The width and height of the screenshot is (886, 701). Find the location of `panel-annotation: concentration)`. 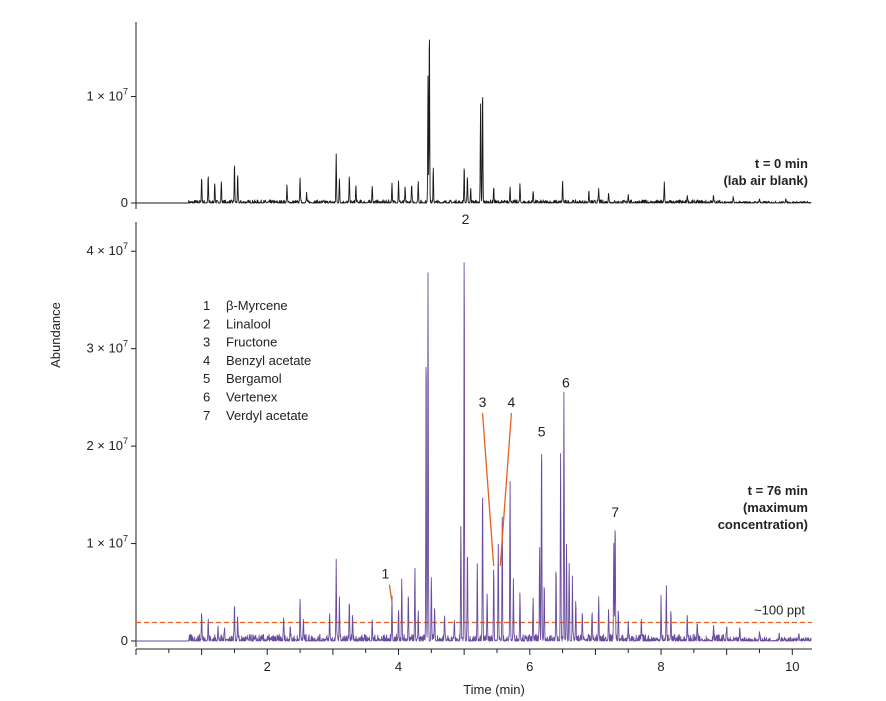

panel-annotation: concentration) is located at coordinates (763, 524).